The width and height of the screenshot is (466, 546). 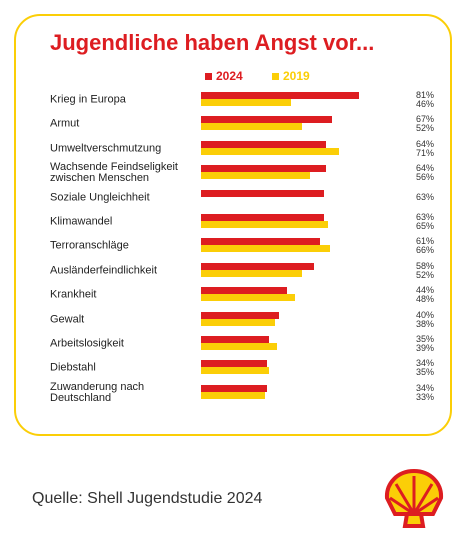 What do you see at coordinates (100, 197) in the screenshot?
I see `category-label: Soziale Ungleichheit` at bounding box center [100, 197].